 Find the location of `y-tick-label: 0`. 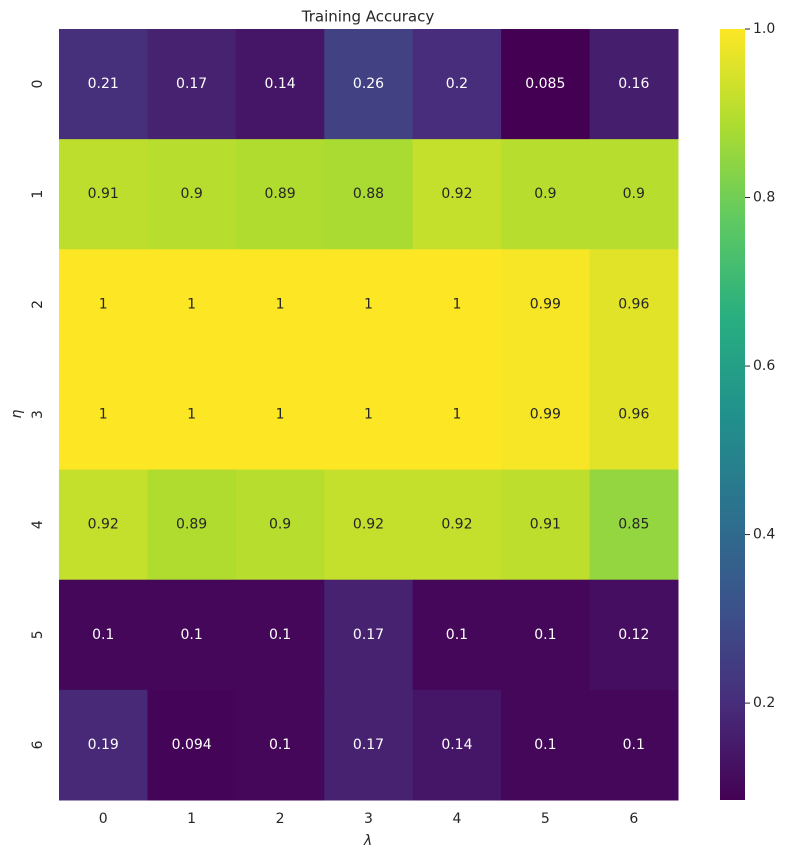

y-tick-label: 0 is located at coordinates (38, 84).